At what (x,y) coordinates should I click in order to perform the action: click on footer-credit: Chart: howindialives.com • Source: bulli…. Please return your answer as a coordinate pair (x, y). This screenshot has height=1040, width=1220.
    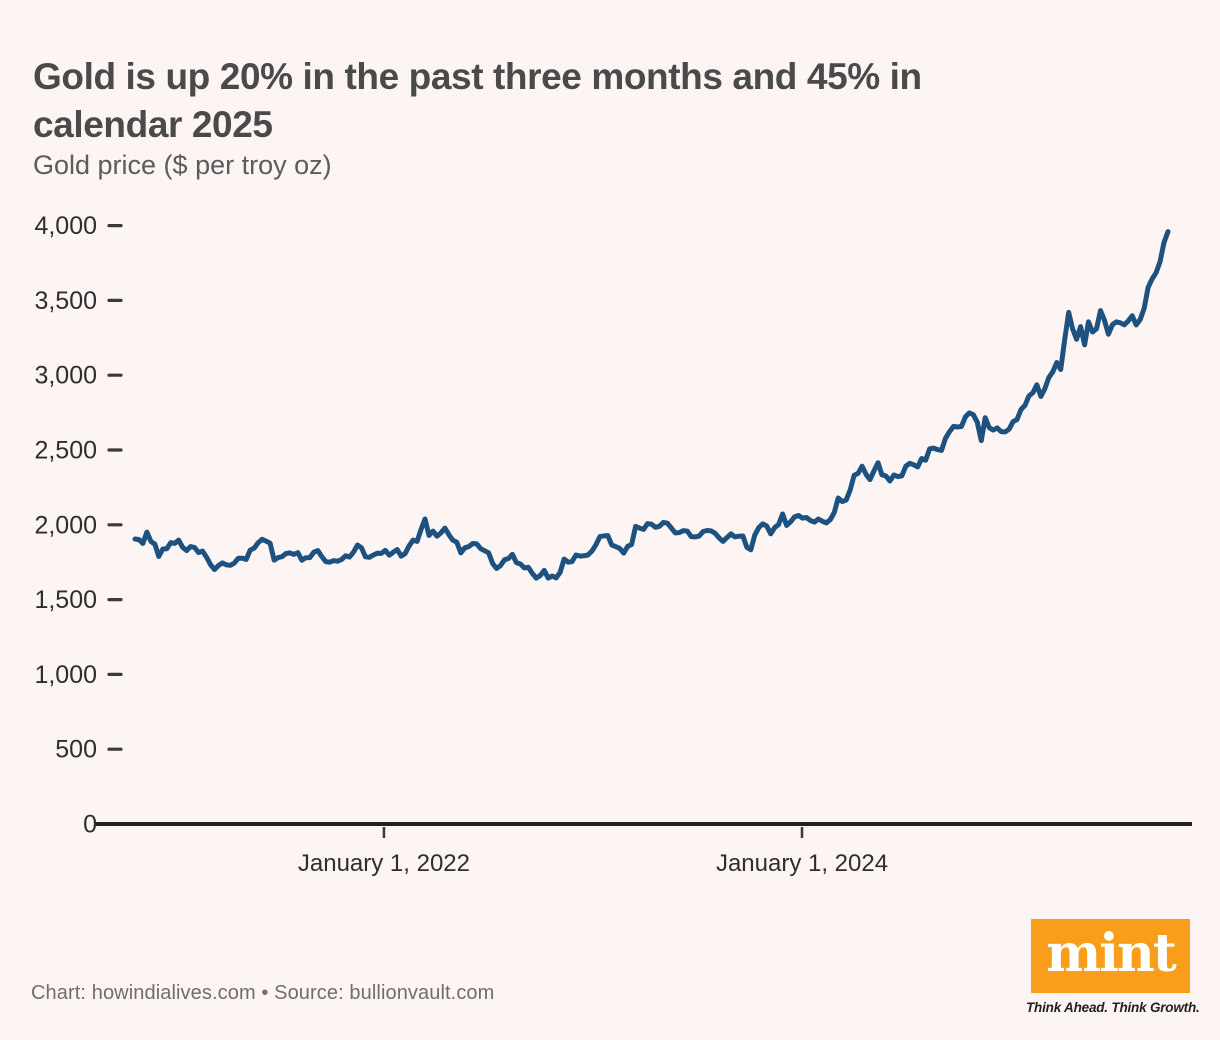
    Looking at the image, I should click on (263, 993).